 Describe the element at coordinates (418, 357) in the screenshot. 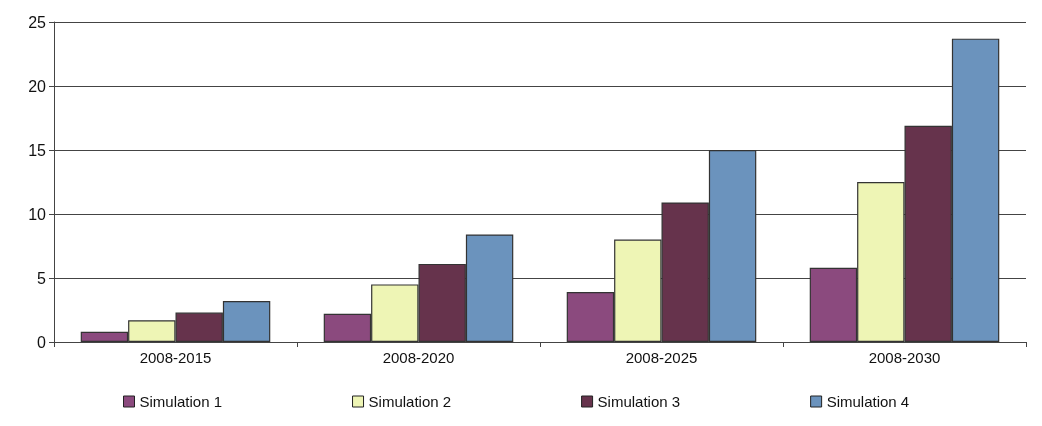

I see `x-tick-label: 2008-2020` at that location.